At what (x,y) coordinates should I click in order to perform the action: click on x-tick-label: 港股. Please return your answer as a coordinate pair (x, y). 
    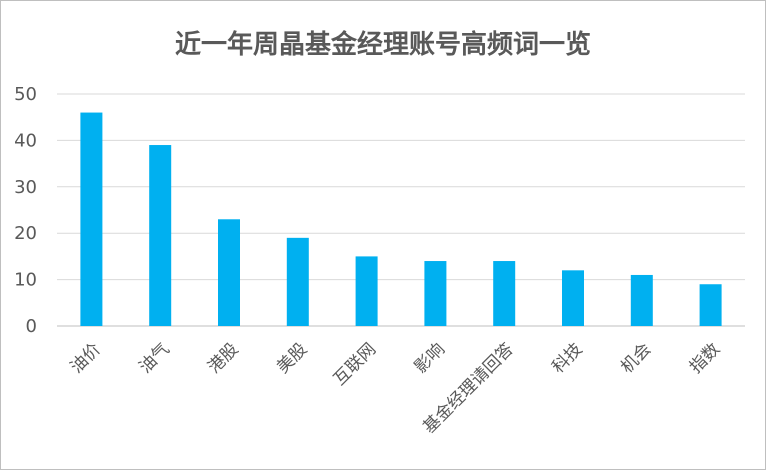
    Looking at the image, I should click on (223, 358).